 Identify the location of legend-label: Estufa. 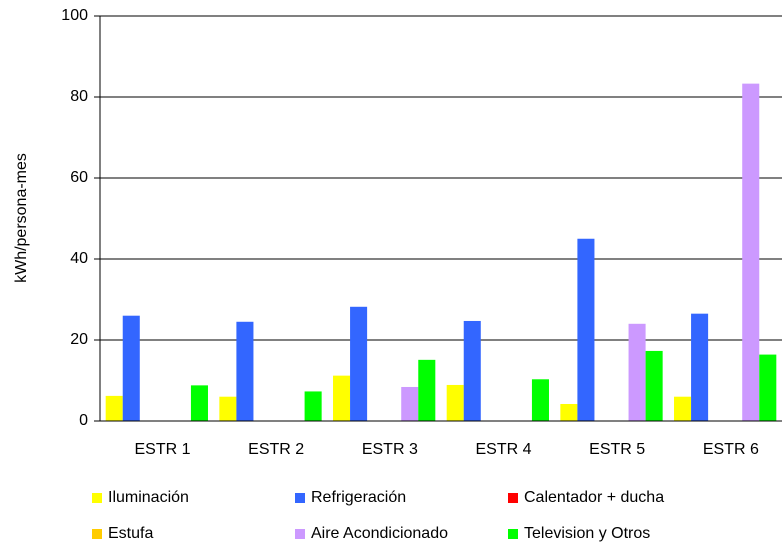
(130, 533).